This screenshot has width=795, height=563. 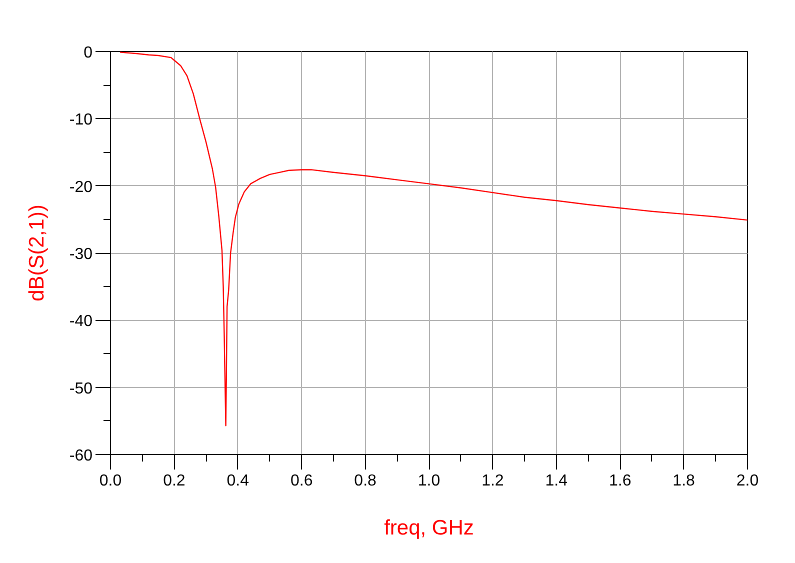 I want to click on x-tick-label: 0.4, so click(x=238, y=481).